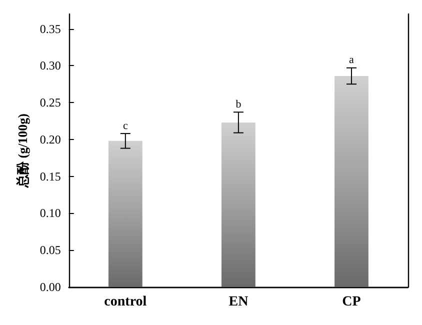  Describe the element at coordinates (352, 302) in the screenshot. I see `x-tick-label: CP` at that location.